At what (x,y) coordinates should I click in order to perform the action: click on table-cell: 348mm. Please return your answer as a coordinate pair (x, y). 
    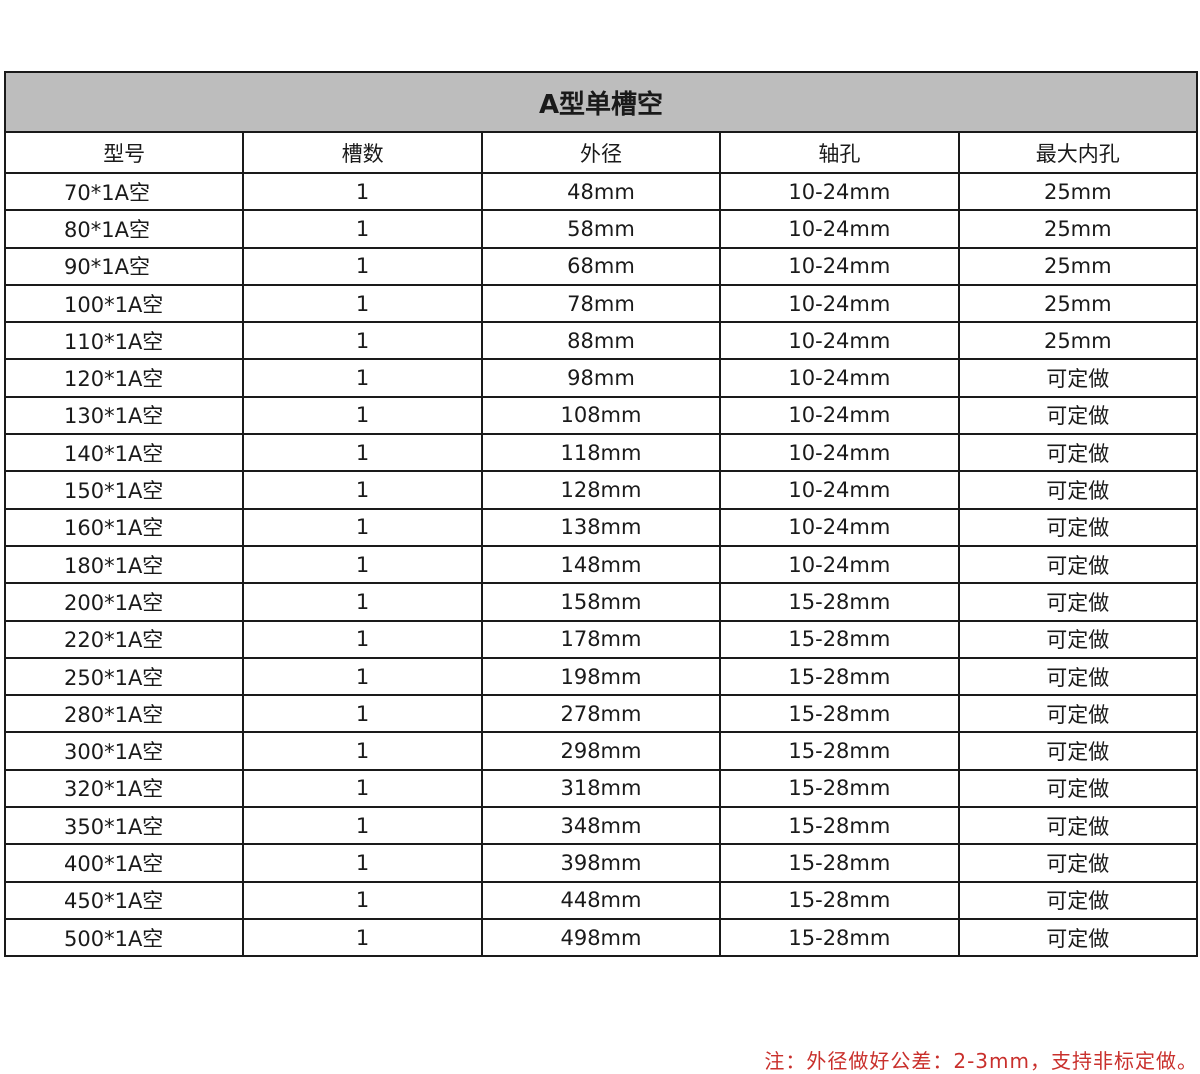
    Looking at the image, I should click on (601, 826).